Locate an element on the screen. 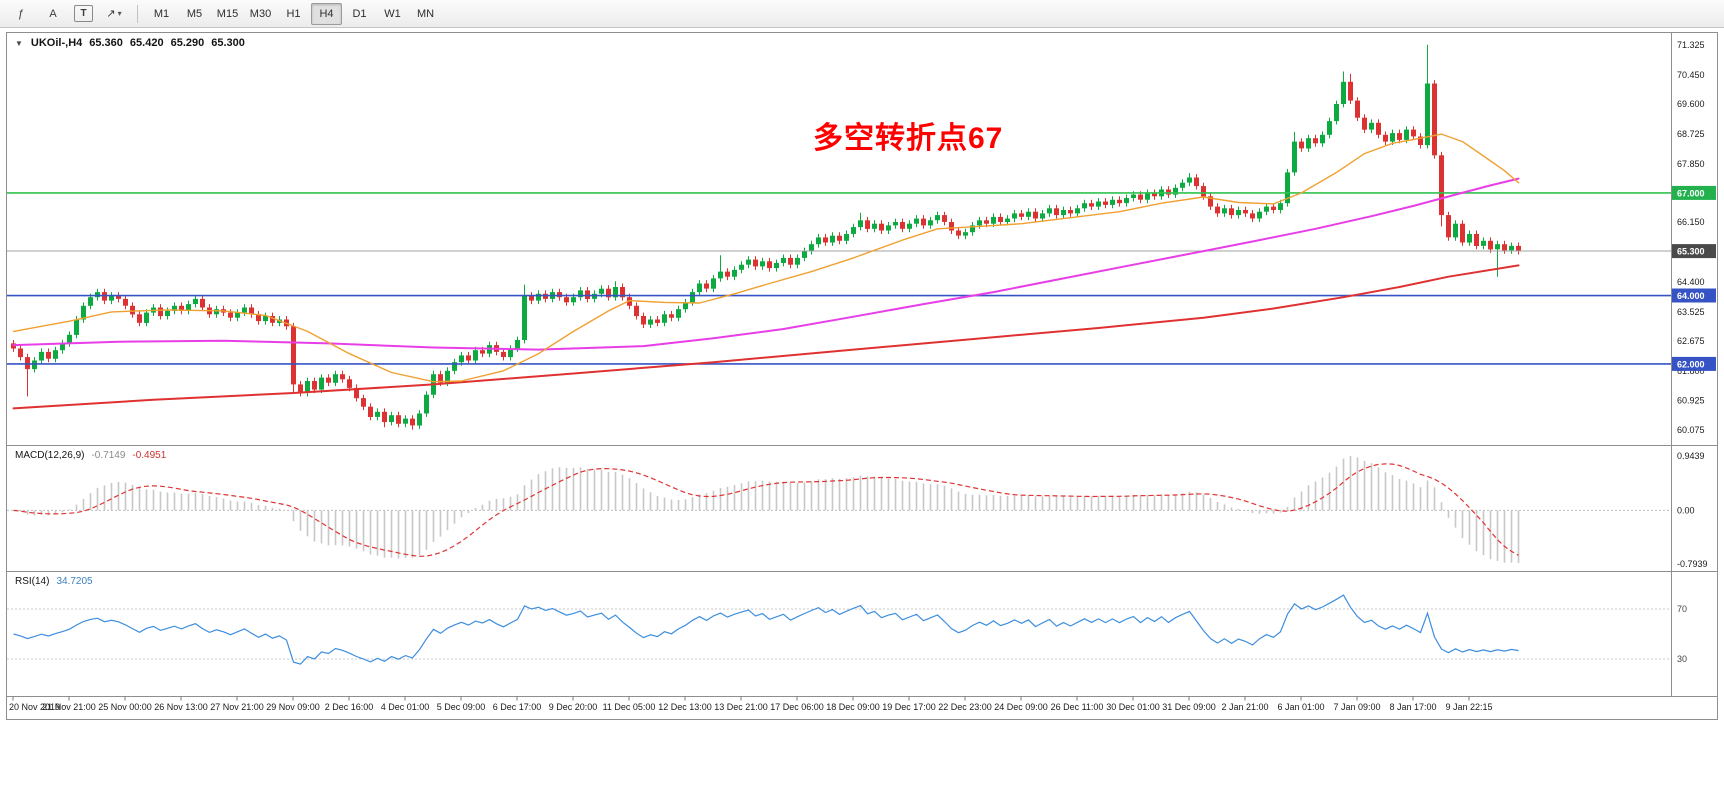 The image size is (1724, 792). open-value: 65.360 is located at coordinates (106, 43).